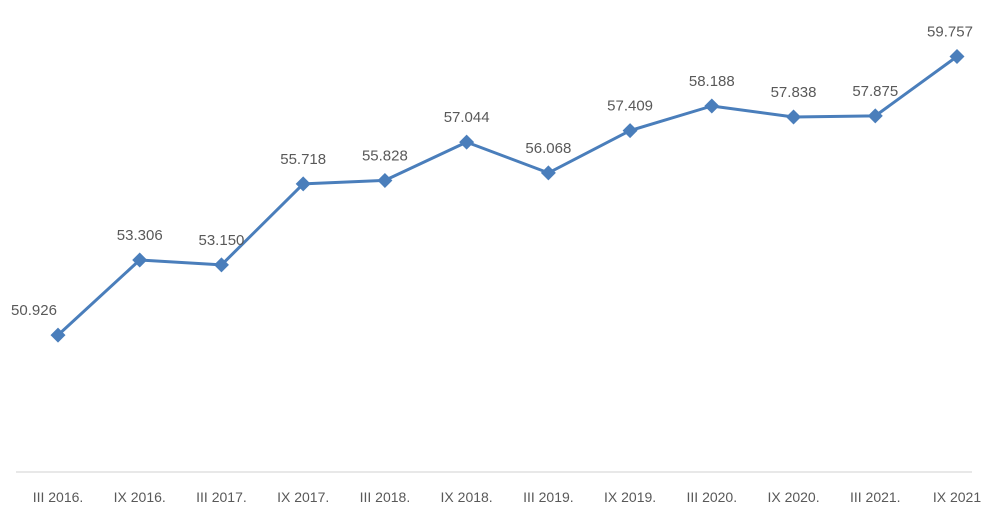 Image resolution: width=987 pixels, height=510 pixels. Describe the element at coordinates (222, 240) in the screenshot. I see `data-label: 53.150` at that location.